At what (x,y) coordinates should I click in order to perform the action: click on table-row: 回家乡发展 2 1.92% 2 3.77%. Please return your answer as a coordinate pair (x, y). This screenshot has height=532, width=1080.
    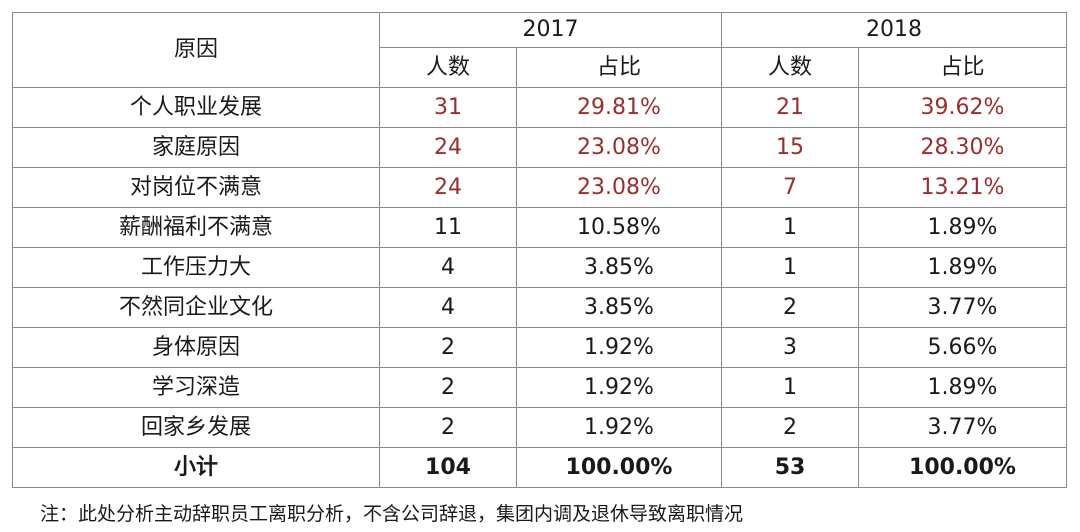
    Looking at the image, I should click on (539, 427).